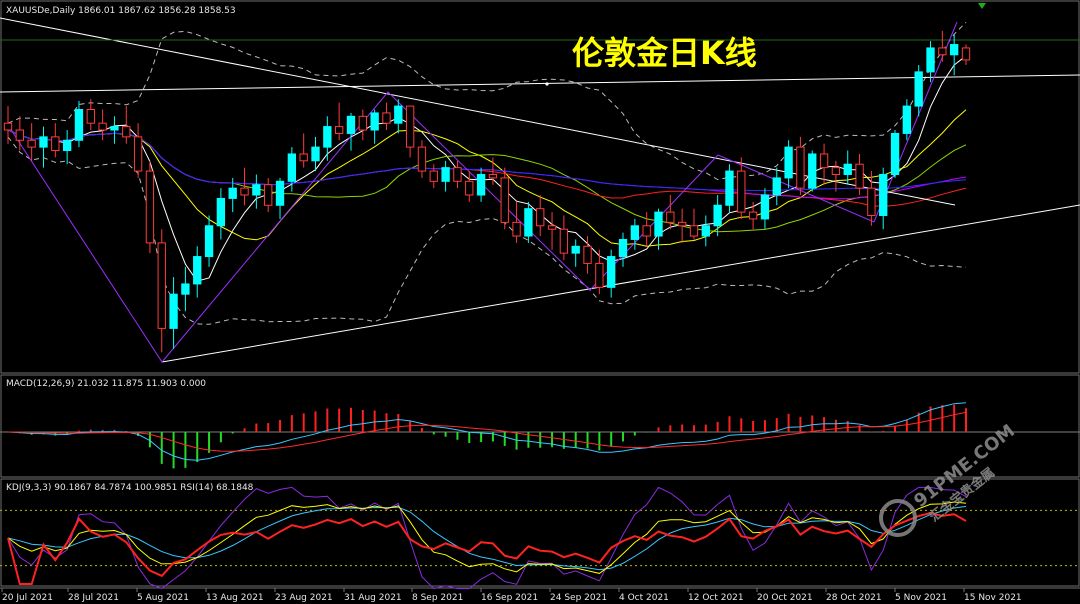 Image resolution: width=1080 pixels, height=604 pixels. I want to click on rsi-line, so click(487, 548).